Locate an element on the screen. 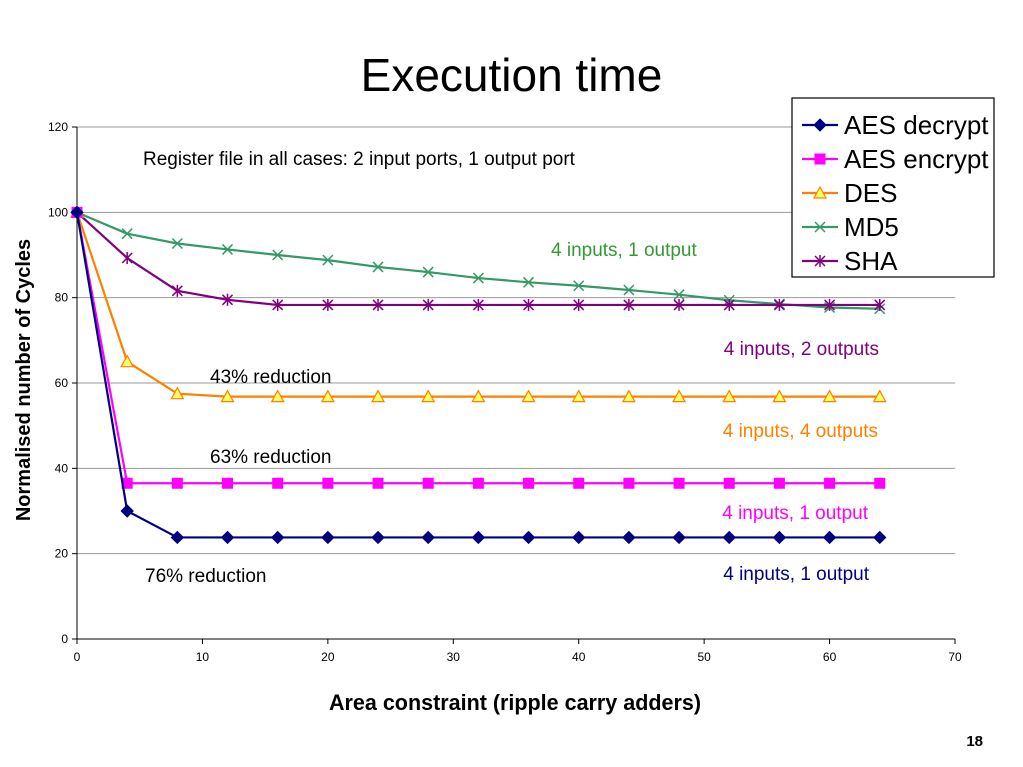 This screenshot has height=767, width=1023. legend-label: MD5 is located at coordinates (871, 227).